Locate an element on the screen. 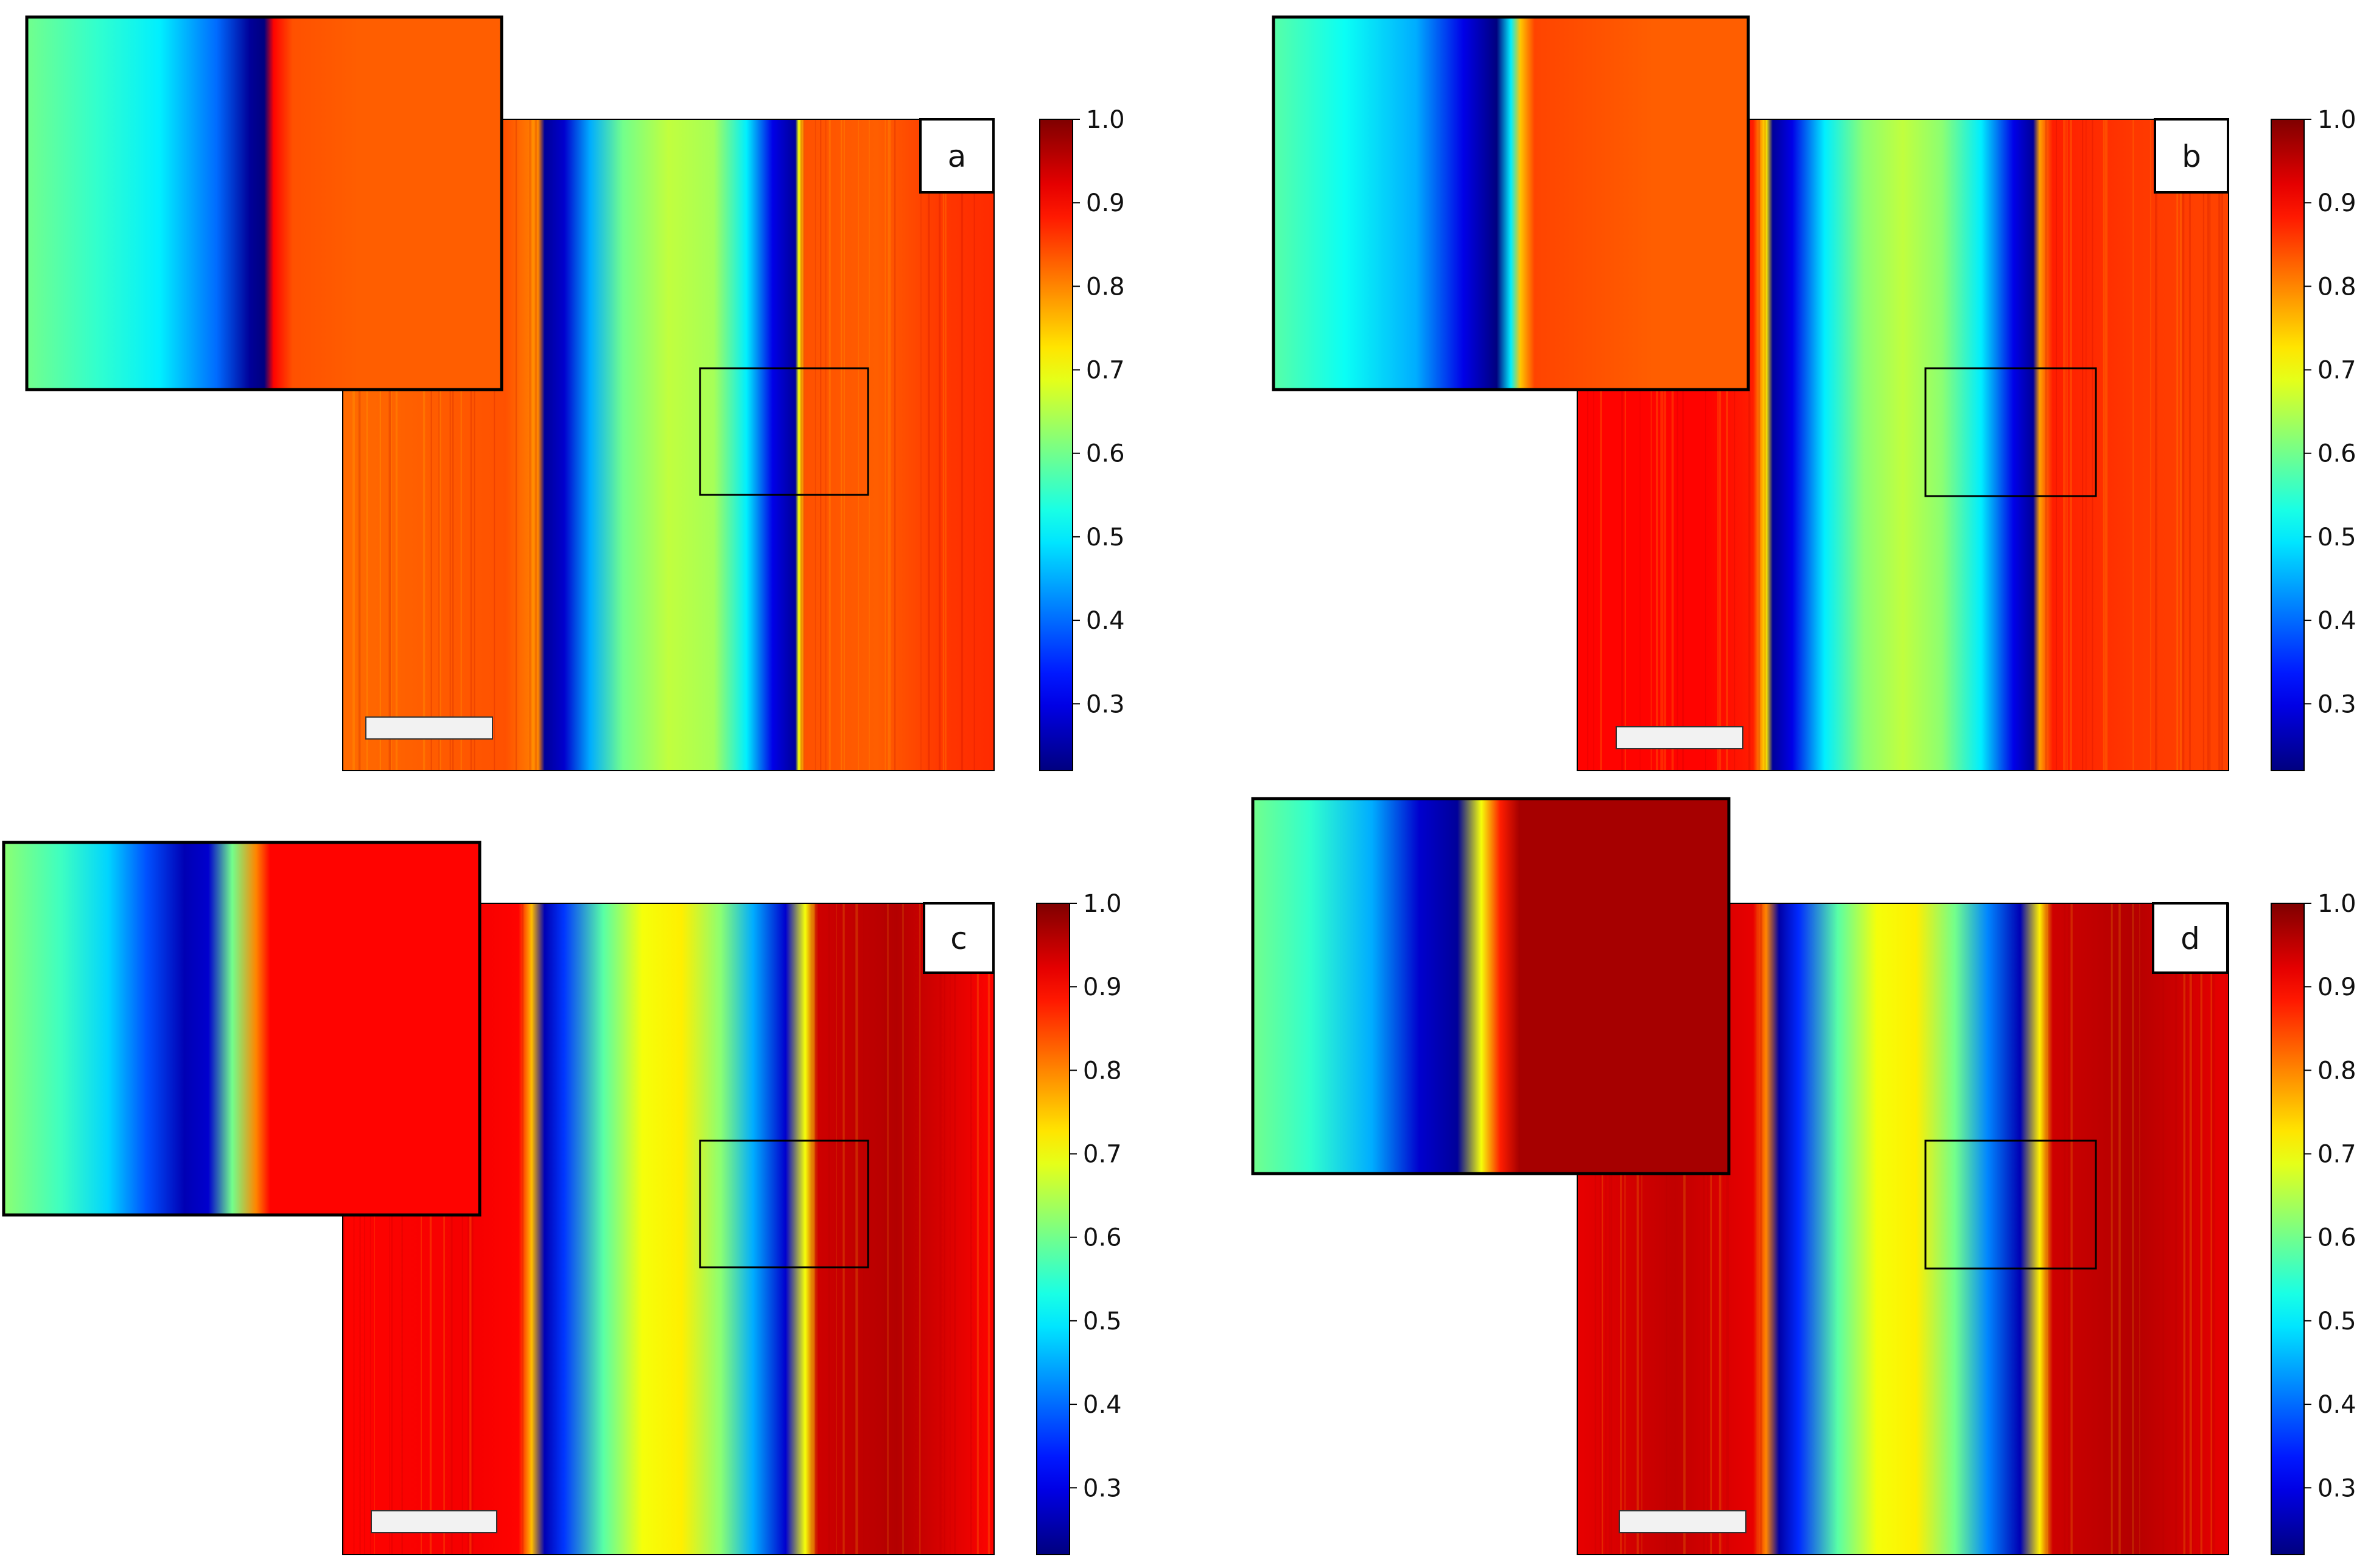  panel-b-inset is located at coordinates (1510, 203).